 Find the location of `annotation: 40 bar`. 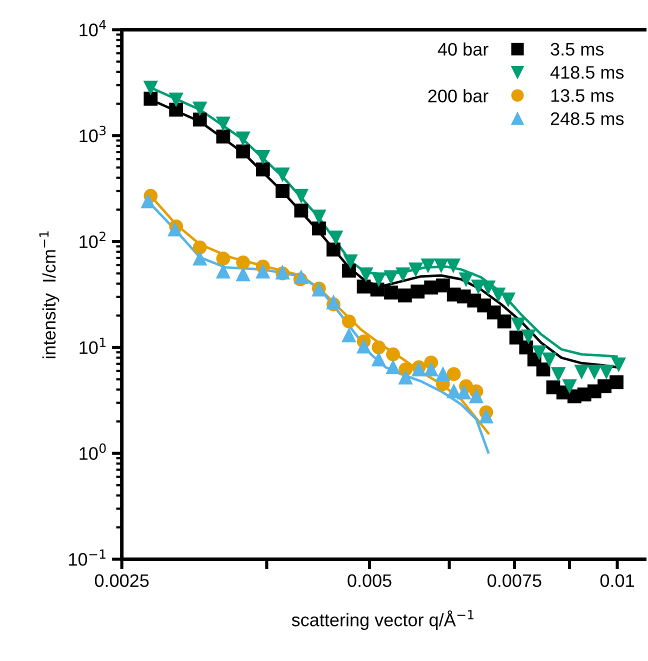

annotation: 40 bar is located at coordinates (463, 49).